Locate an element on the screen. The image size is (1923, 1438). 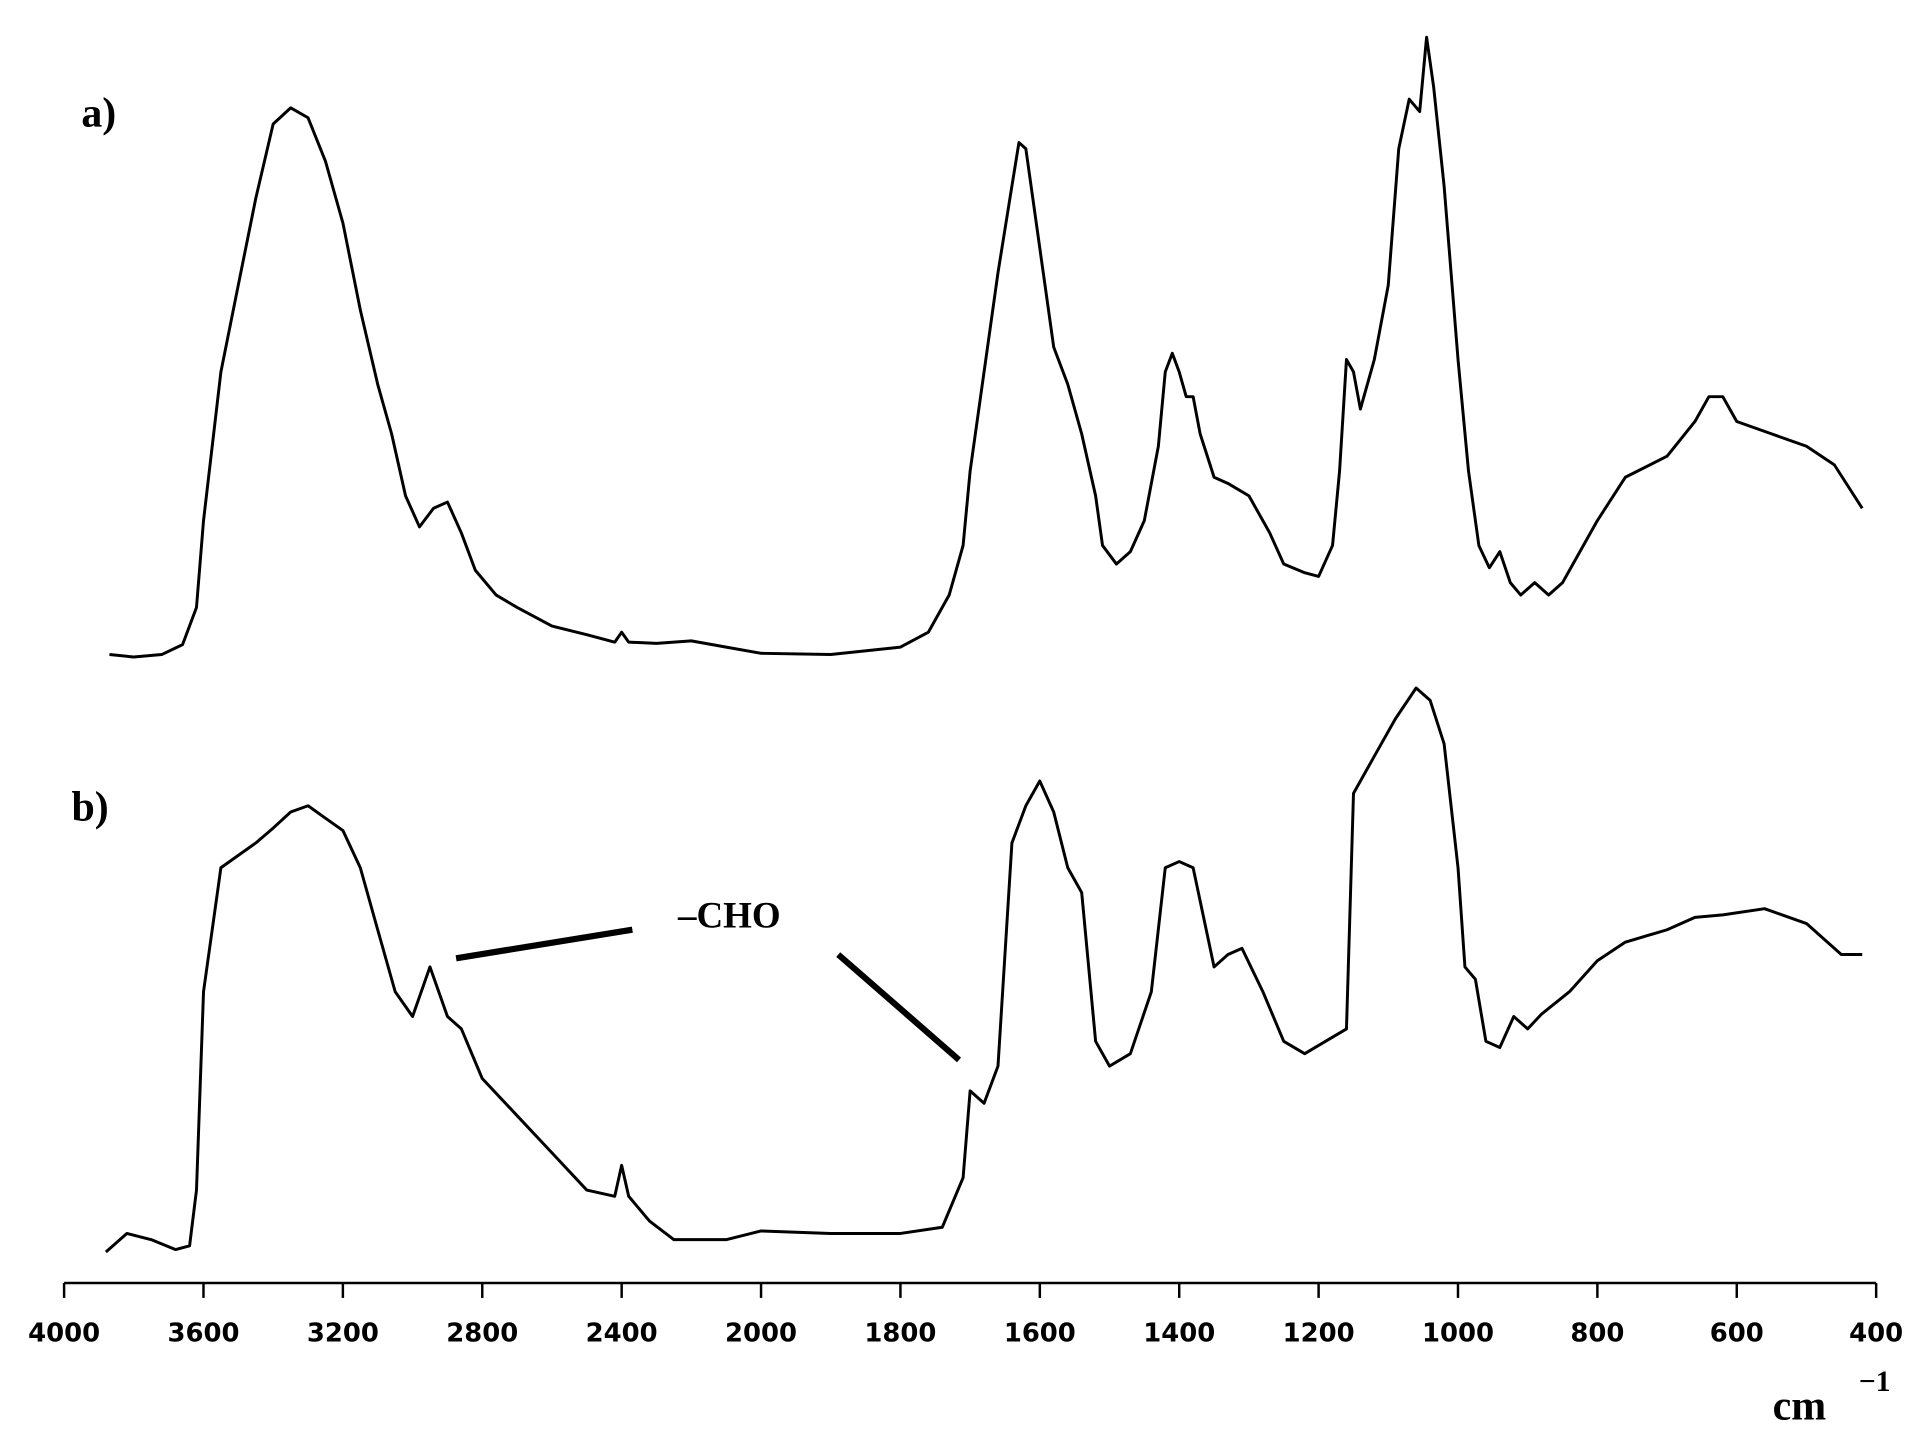
x-tick-label: 600 is located at coordinates (1737, 1333).